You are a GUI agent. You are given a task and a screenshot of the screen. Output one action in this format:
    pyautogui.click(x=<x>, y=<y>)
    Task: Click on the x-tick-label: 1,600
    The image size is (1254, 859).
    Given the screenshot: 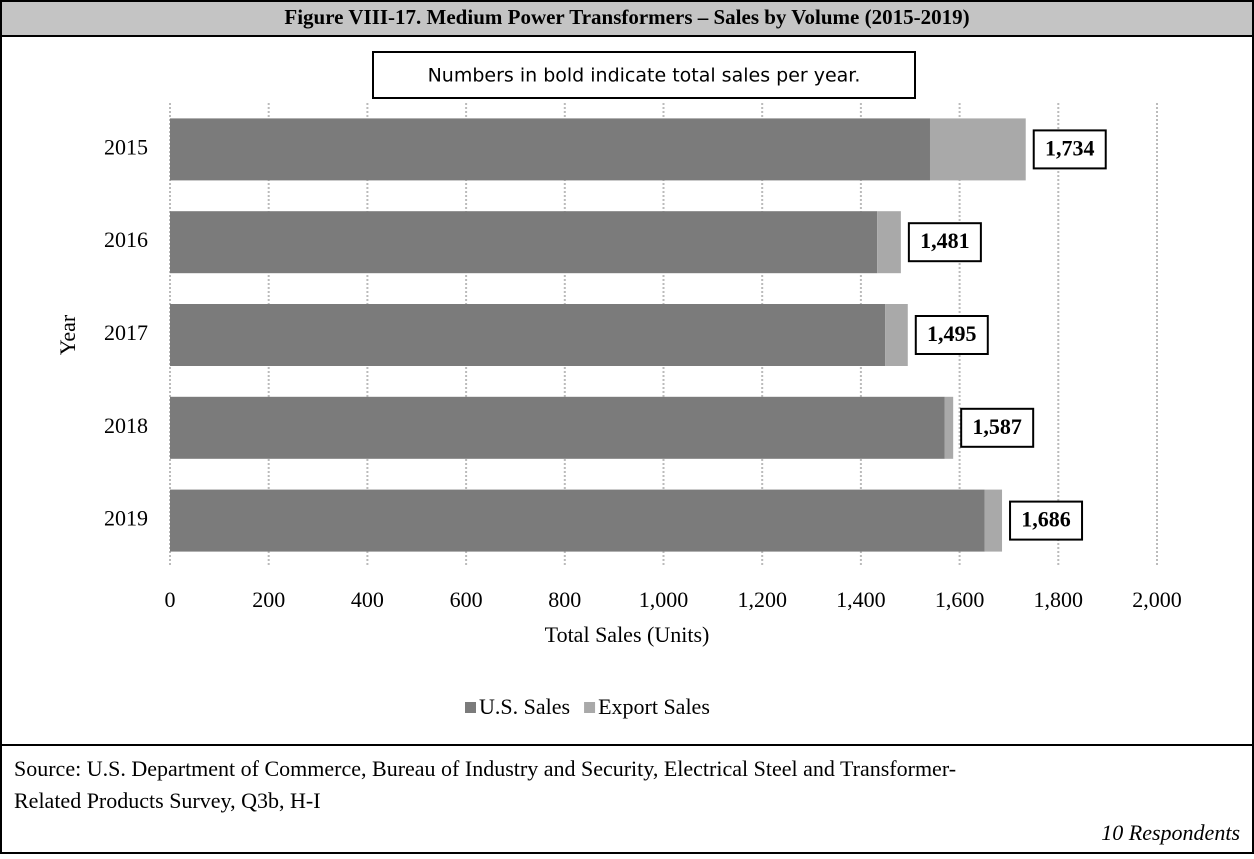 What is the action you would take?
    pyautogui.click(x=960, y=599)
    